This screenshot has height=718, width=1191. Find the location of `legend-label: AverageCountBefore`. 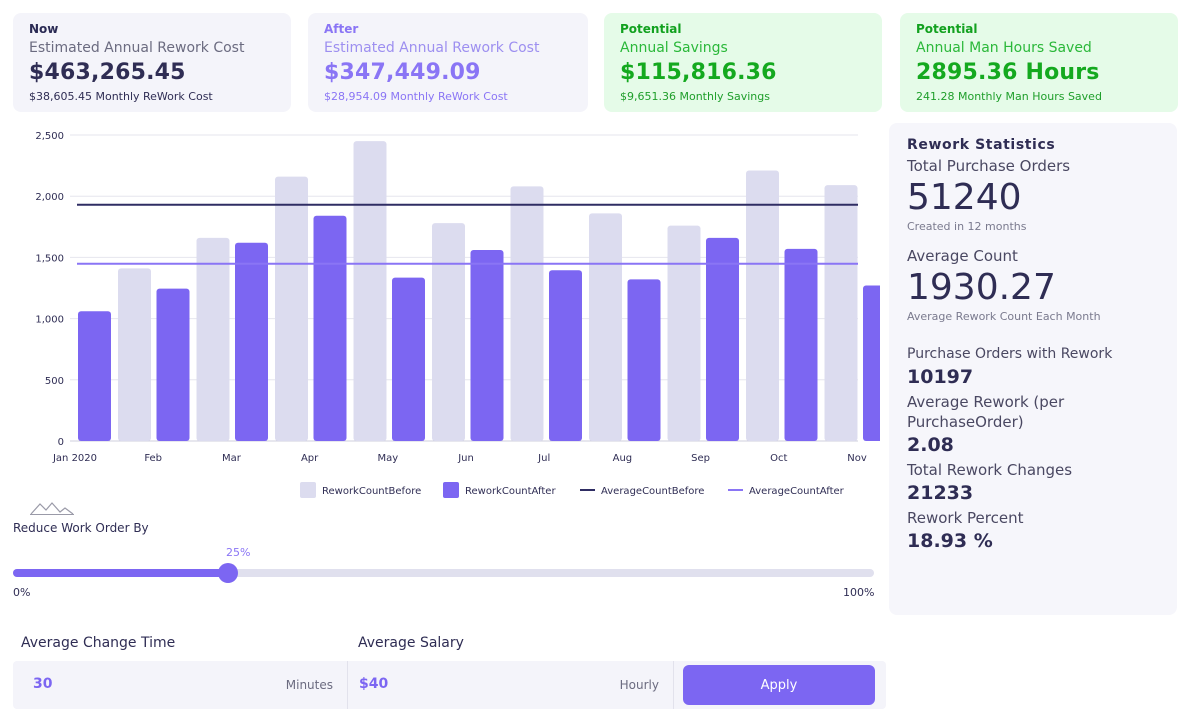

legend-label: AverageCountBefore is located at coordinates (652, 491).